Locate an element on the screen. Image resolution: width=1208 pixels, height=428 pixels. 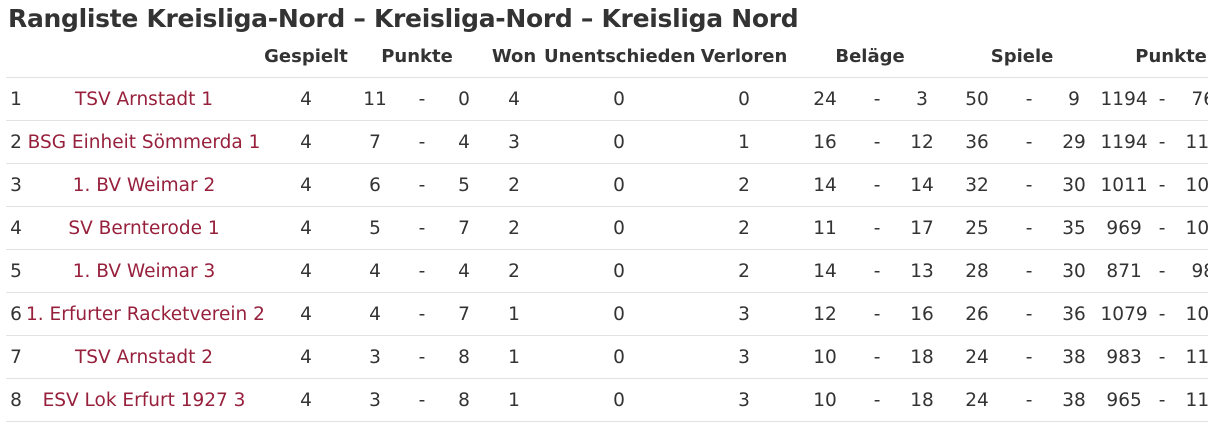
belaege-for-cell: 14 is located at coordinates (825, 185).